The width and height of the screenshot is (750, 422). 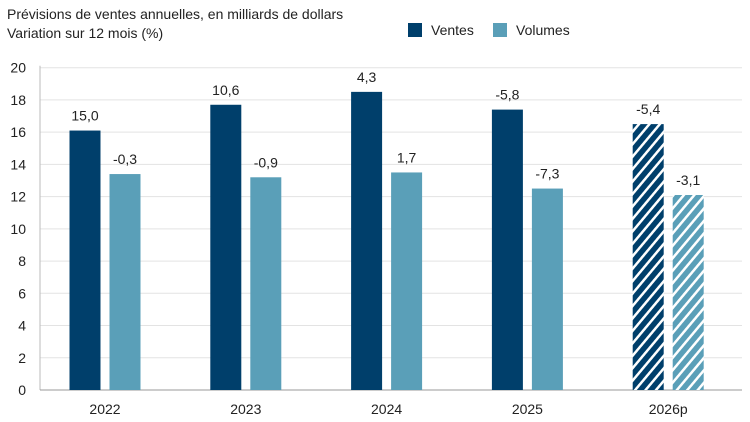 I want to click on data-label: -3,1, so click(x=688, y=180).